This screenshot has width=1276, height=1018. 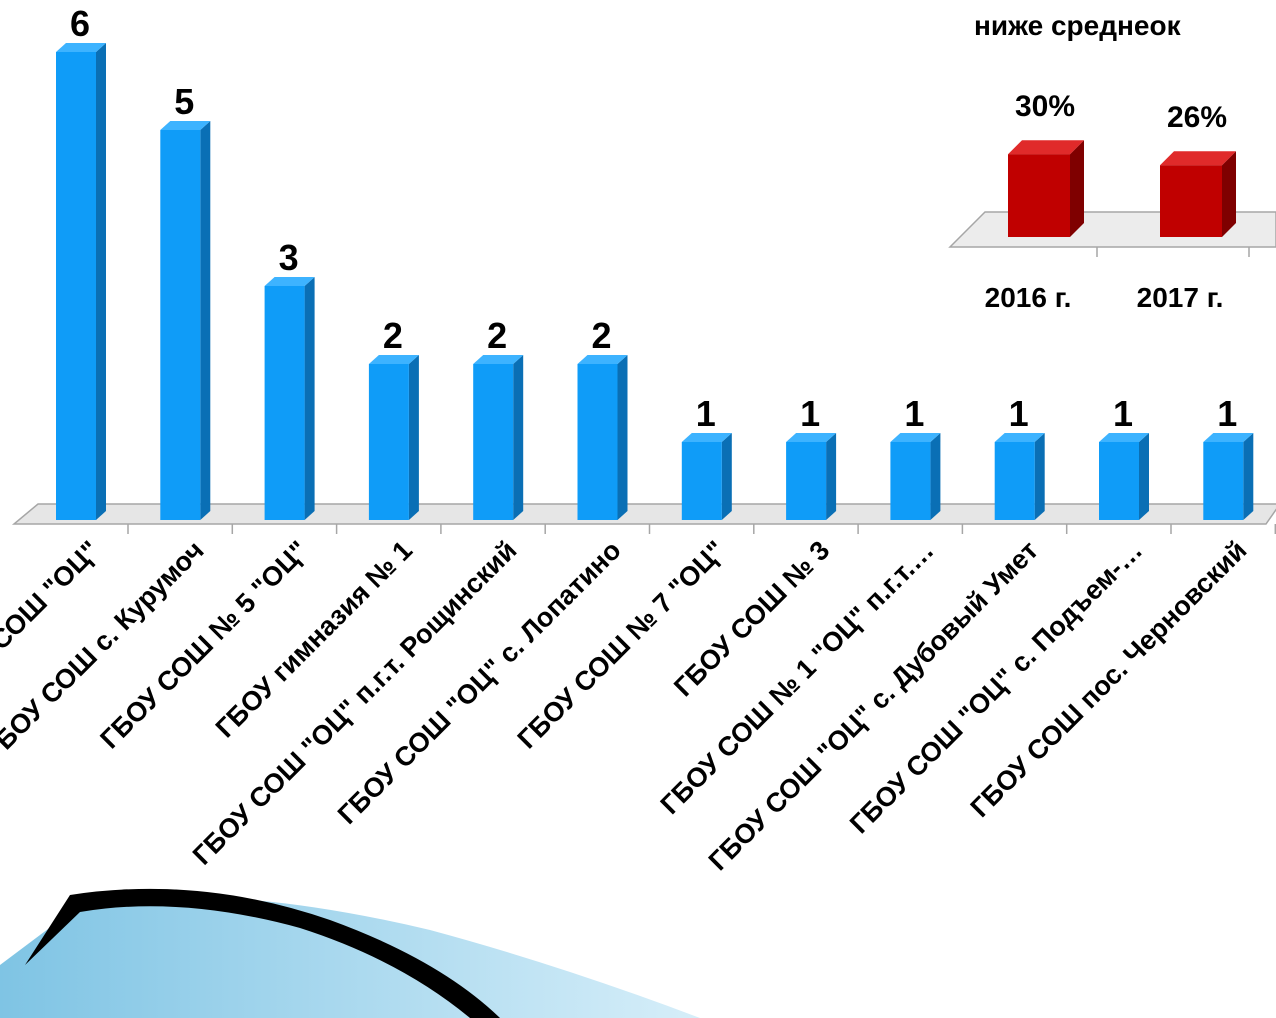 What do you see at coordinates (1045, 106) in the screenshot?
I see `inset-data-label: 30%` at bounding box center [1045, 106].